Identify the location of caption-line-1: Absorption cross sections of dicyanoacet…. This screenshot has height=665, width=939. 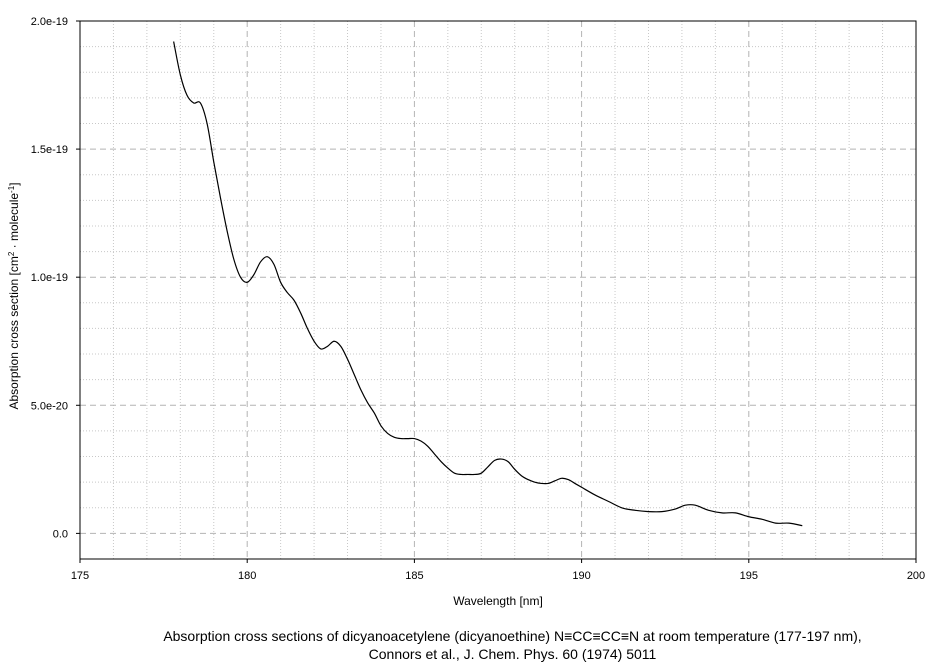
(512, 636).